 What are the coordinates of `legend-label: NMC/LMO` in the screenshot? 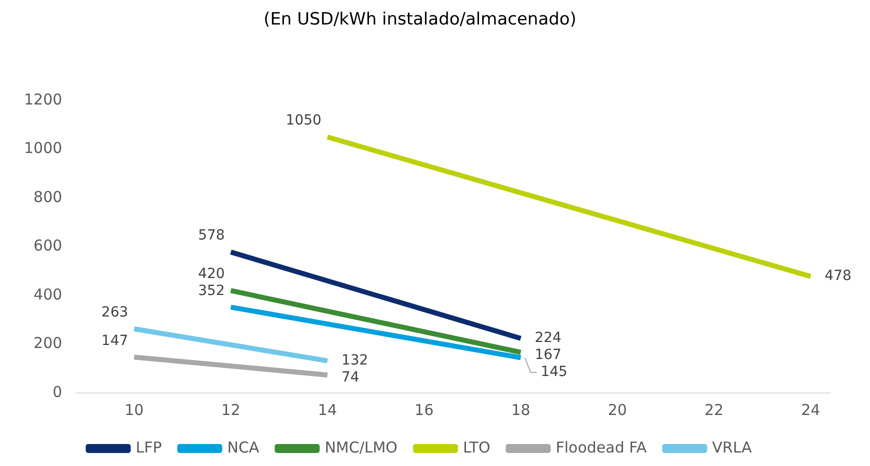 It's located at (361, 447).